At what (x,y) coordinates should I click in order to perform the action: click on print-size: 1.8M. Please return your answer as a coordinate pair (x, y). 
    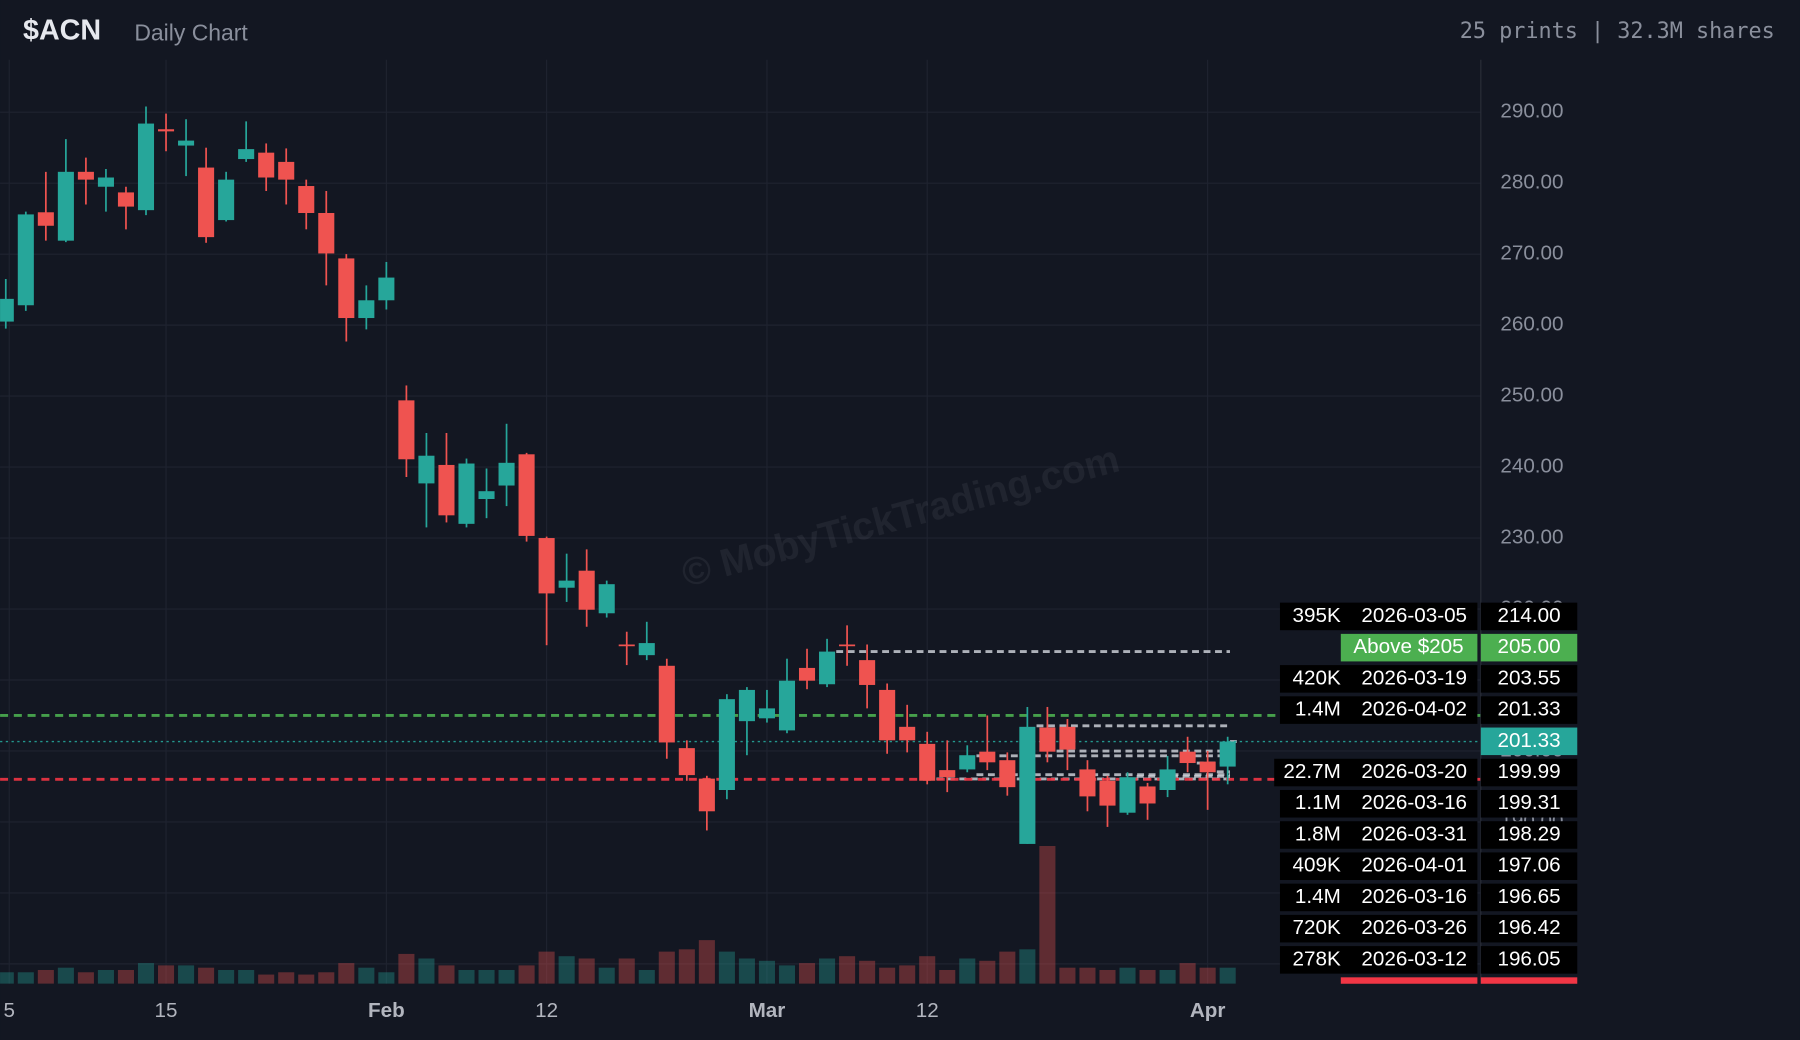
    Looking at the image, I should click on (1318, 833).